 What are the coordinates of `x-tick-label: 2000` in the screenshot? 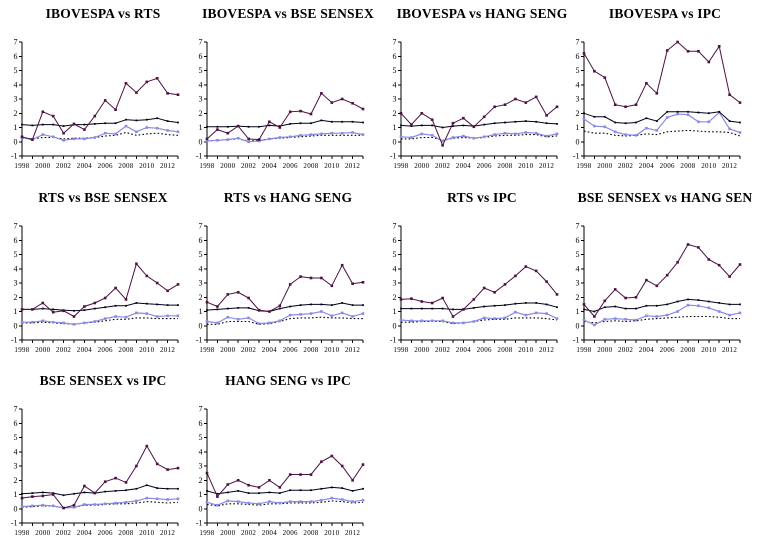 It's located at (604, 166).